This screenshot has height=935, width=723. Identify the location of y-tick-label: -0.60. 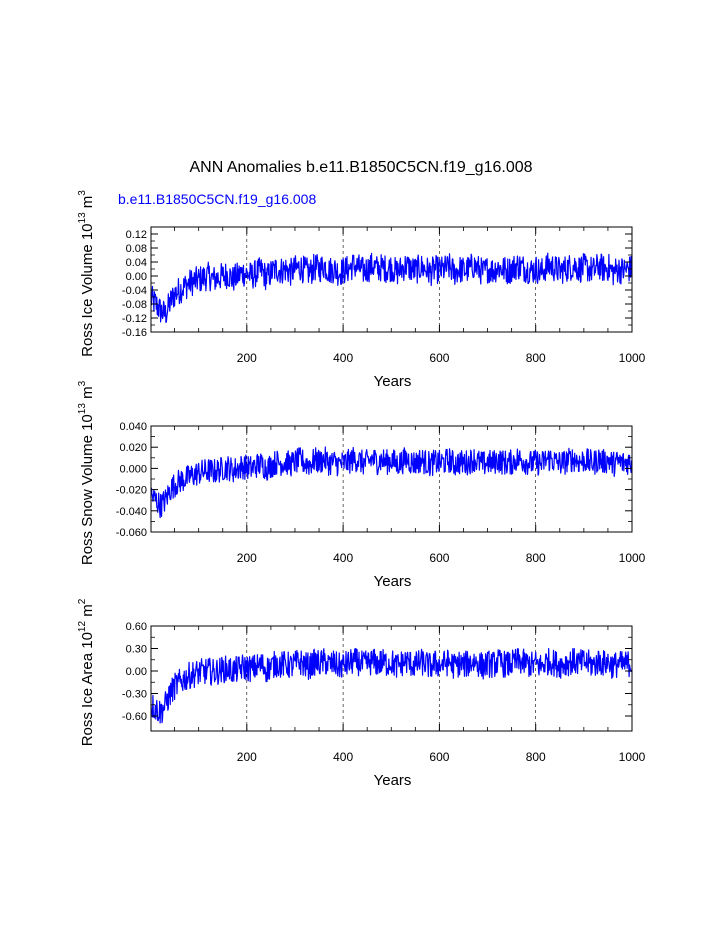
(134, 717).